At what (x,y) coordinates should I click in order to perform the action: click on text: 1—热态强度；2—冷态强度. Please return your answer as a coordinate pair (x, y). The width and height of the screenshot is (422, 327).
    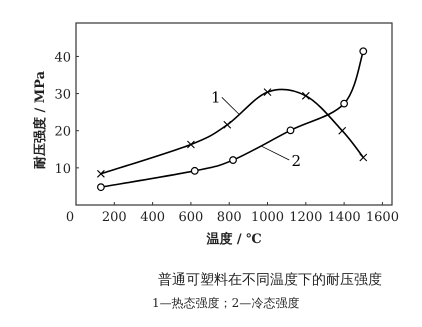
    Looking at the image, I should click on (226, 303).